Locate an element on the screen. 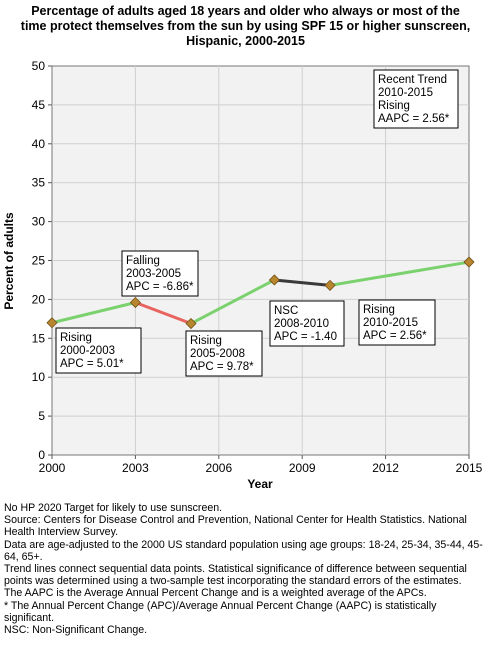 The height and width of the screenshot is (646, 491). annotation-text: APC = -1.40 is located at coordinates (305, 337).